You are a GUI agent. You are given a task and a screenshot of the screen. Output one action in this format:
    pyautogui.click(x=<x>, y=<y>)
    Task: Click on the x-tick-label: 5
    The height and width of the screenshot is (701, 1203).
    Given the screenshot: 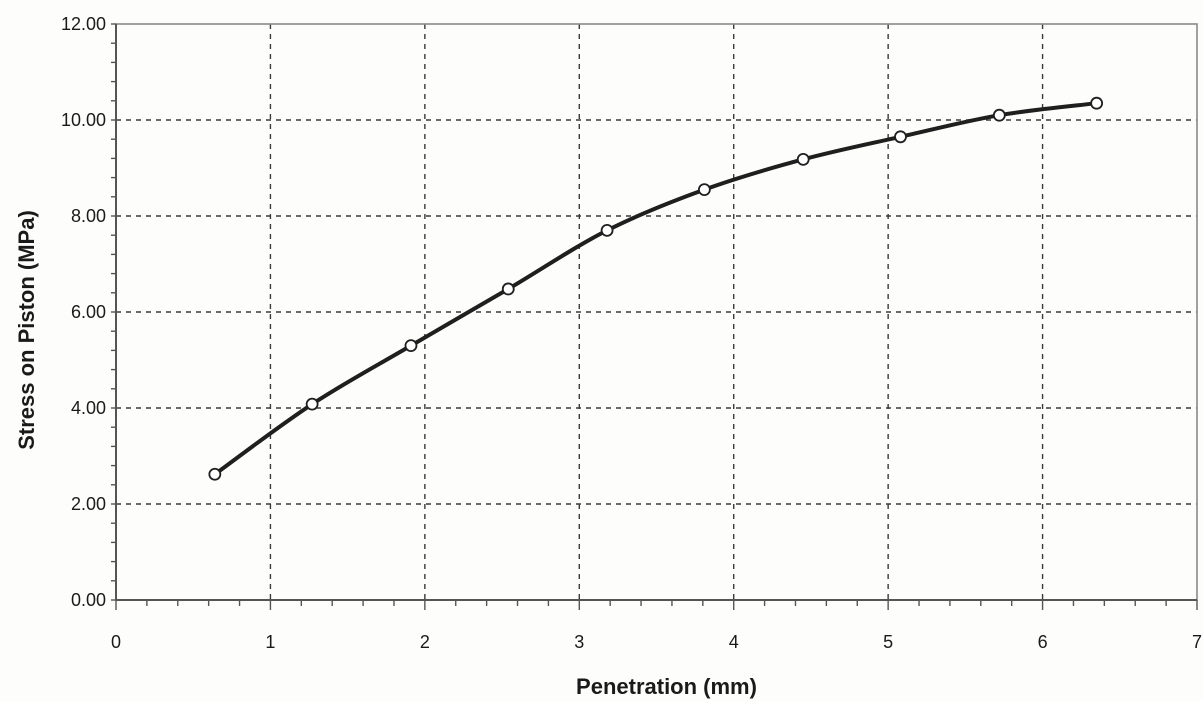 What is the action you would take?
    pyautogui.click(x=888, y=642)
    